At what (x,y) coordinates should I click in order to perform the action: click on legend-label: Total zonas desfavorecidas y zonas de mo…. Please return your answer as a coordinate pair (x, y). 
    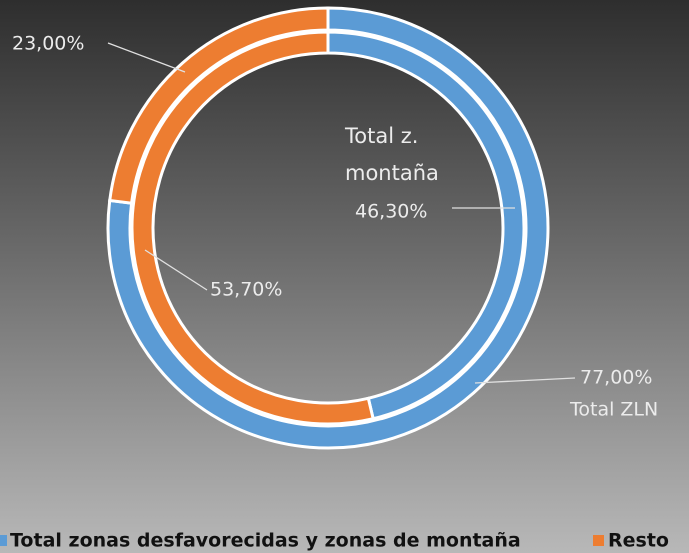
    Looking at the image, I should click on (265, 541).